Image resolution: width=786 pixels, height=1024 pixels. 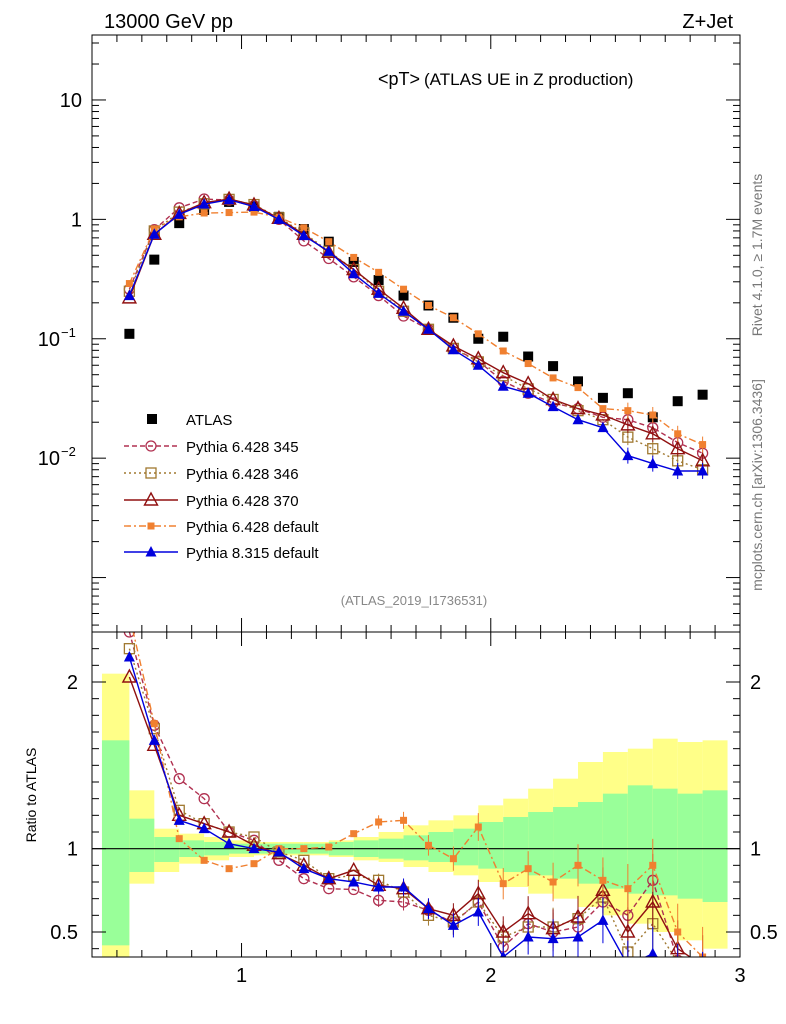 I want to click on main-y-tick-exponent: −2, so click(x=68, y=451).